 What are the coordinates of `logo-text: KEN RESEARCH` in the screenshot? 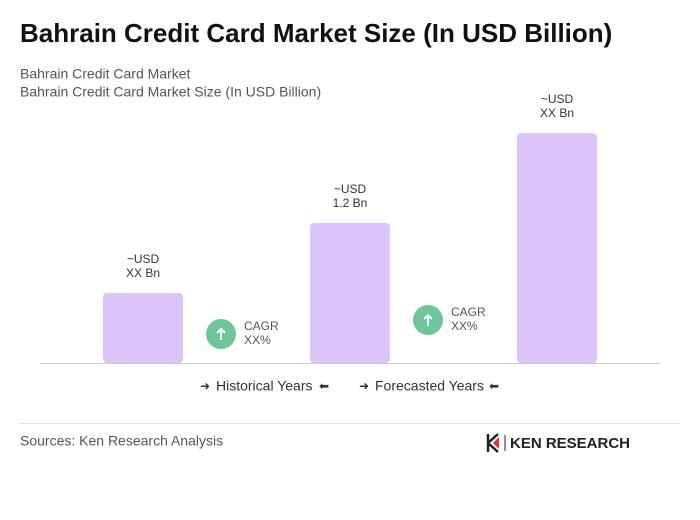 It's located at (570, 443).